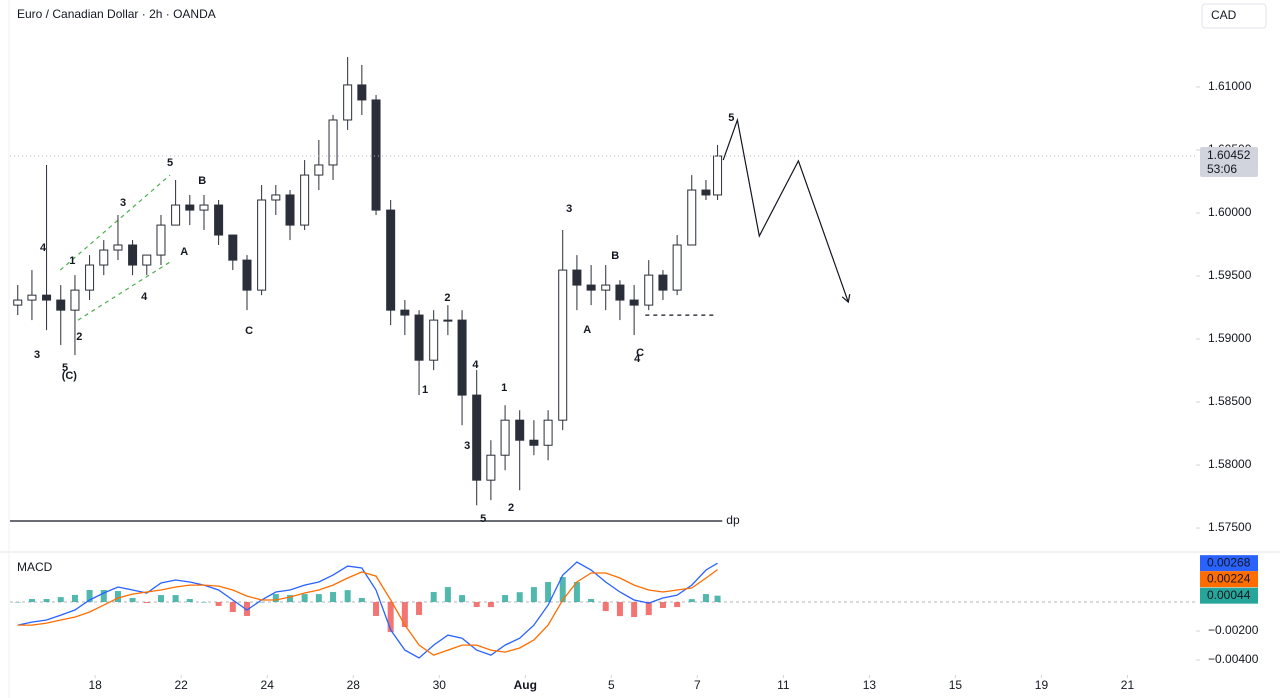  What do you see at coordinates (268, 685) in the screenshot?
I see `x-tick-label: 24` at bounding box center [268, 685].